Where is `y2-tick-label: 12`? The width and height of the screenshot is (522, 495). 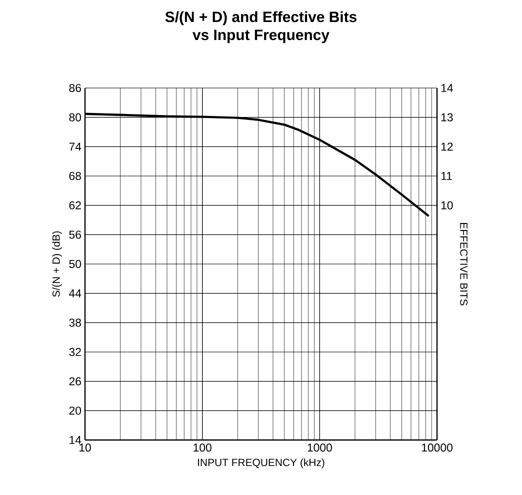
y2-tick-label: 12 is located at coordinates (447, 146).